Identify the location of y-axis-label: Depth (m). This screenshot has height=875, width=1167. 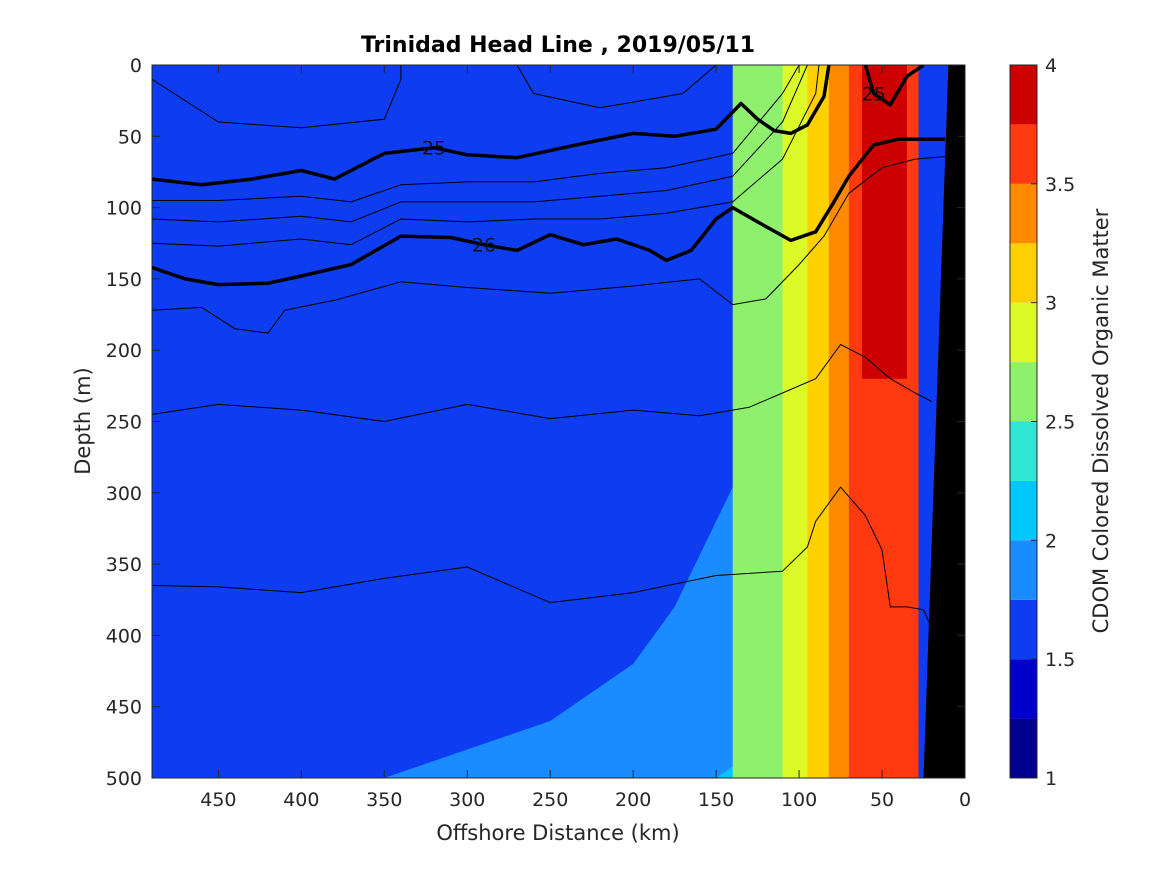
(83, 420).